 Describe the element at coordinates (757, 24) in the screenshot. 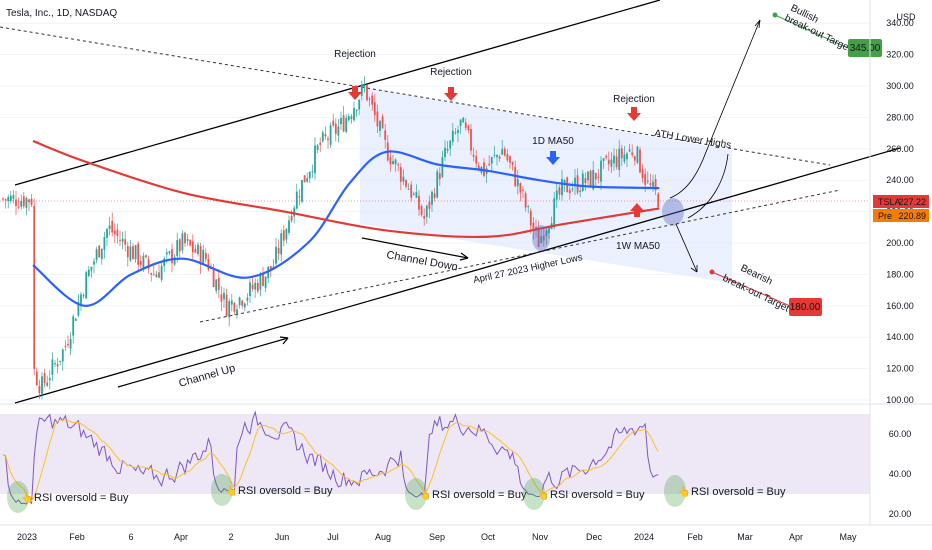

I see `bullish-target-arrowhead` at that location.